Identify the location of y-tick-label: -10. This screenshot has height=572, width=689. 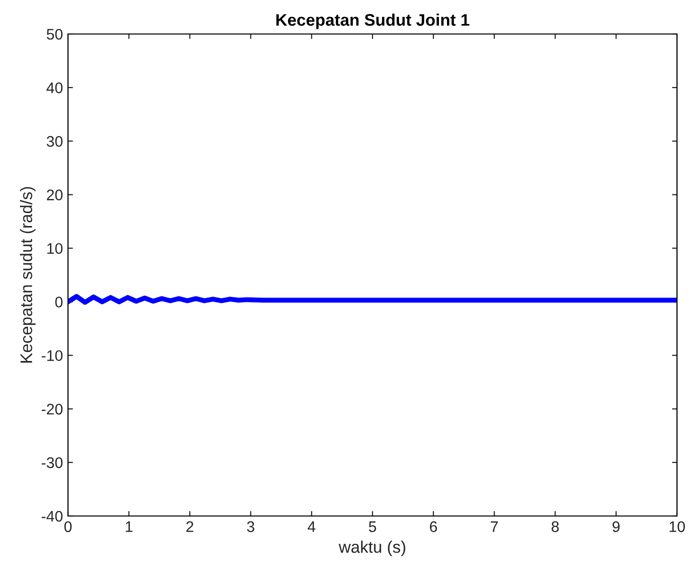
(52, 356).